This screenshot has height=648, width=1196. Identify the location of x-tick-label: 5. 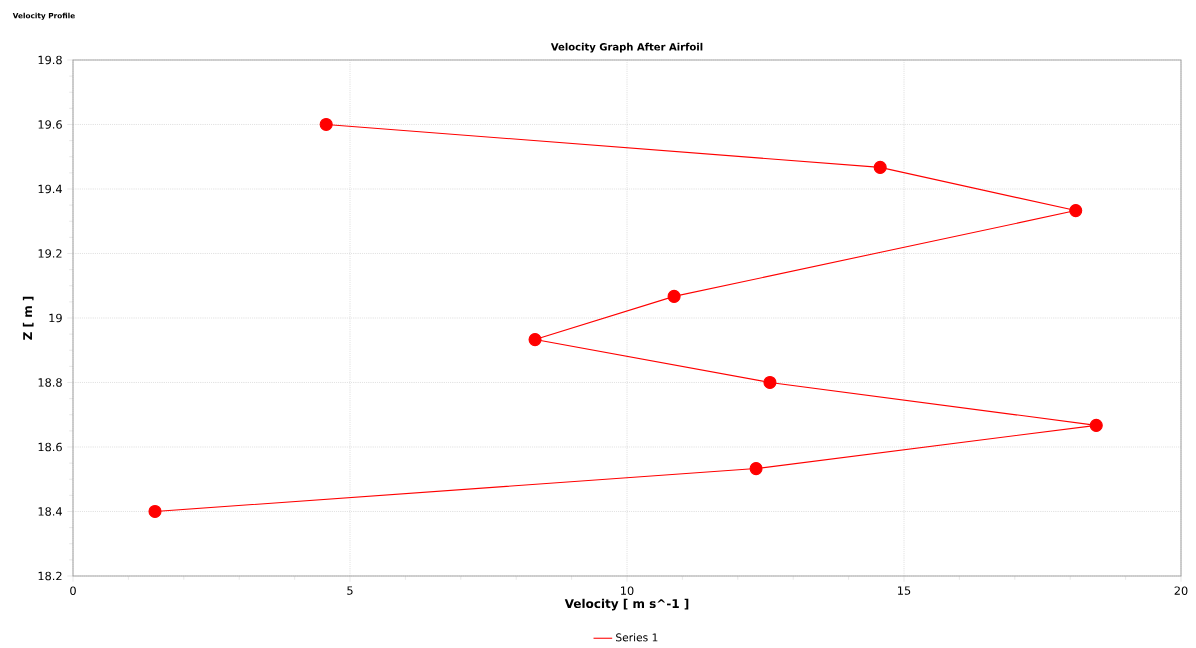
(350, 590).